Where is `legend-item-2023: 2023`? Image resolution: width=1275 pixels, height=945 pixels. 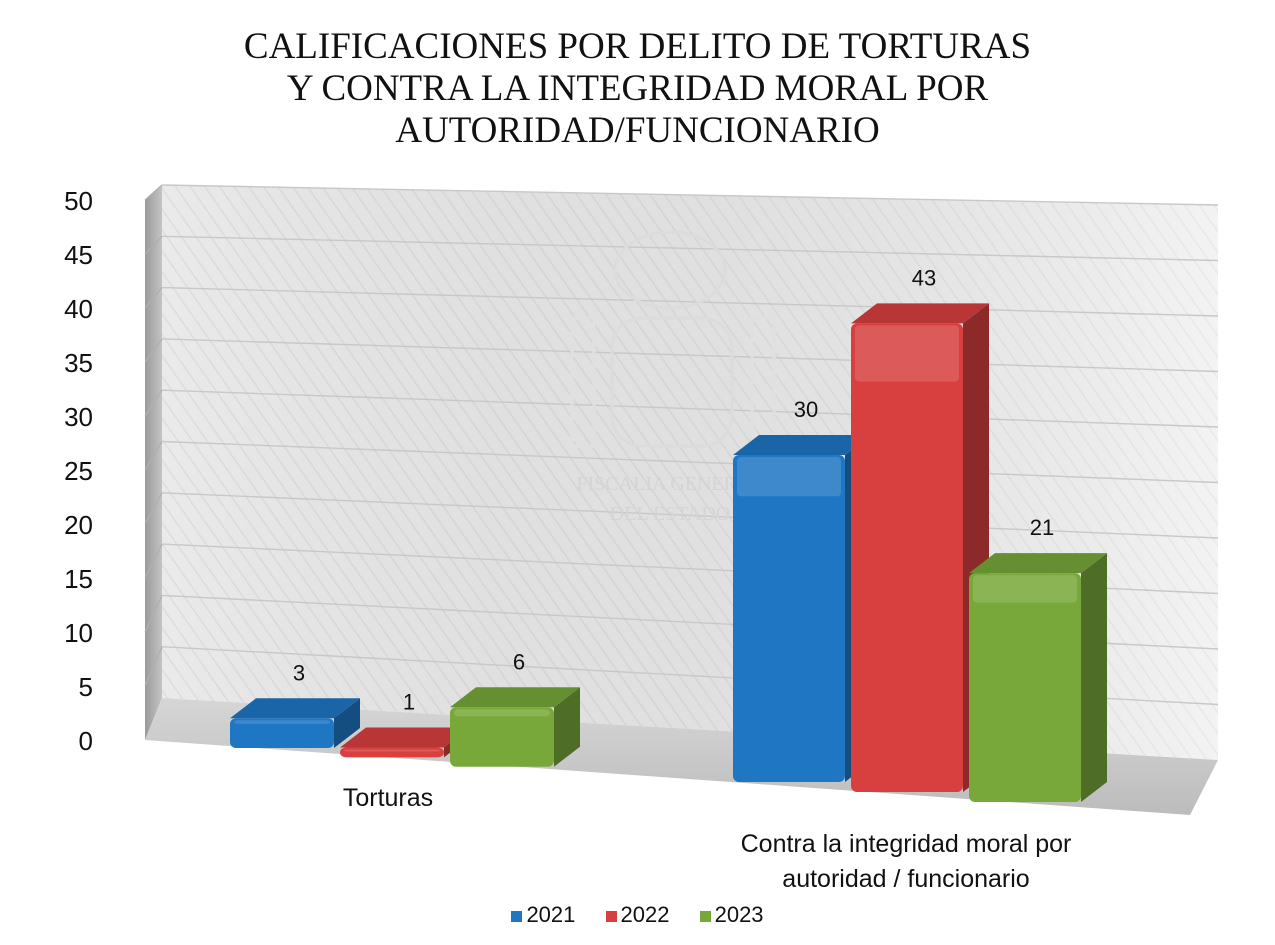
legend-item-2023: 2023 is located at coordinates (731, 915).